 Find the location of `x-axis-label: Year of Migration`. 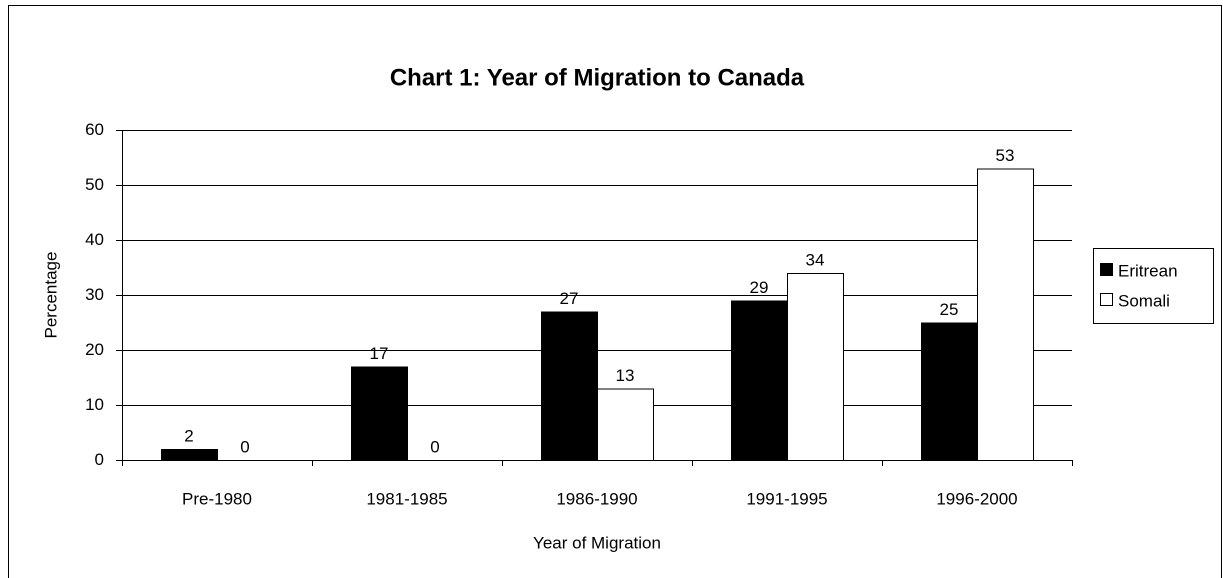

x-axis-label: Year of Migration is located at coordinates (597, 542).